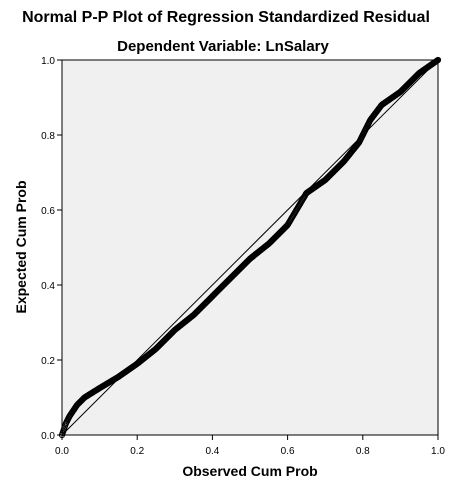 Image resolution: width=453 pixels, height=485 pixels. What do you see at coordinates (21, 246) in the screenshot?
I see `y-axis-label: Expected Cum Prob` at bounding box center [21, 246].